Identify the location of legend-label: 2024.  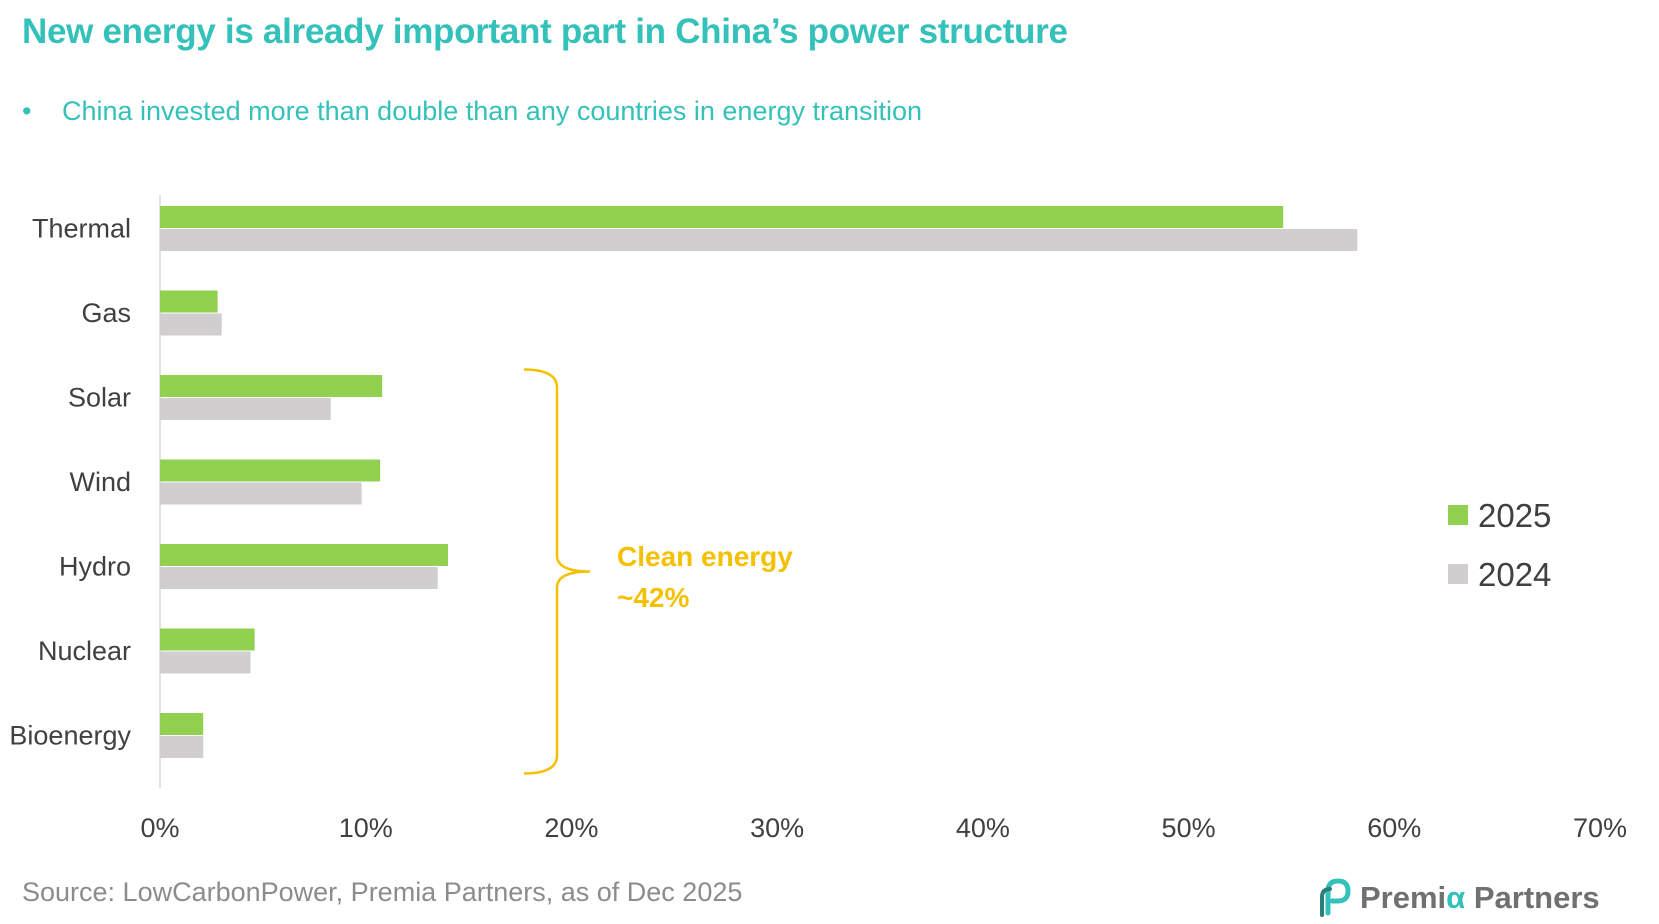
(1514, 574).